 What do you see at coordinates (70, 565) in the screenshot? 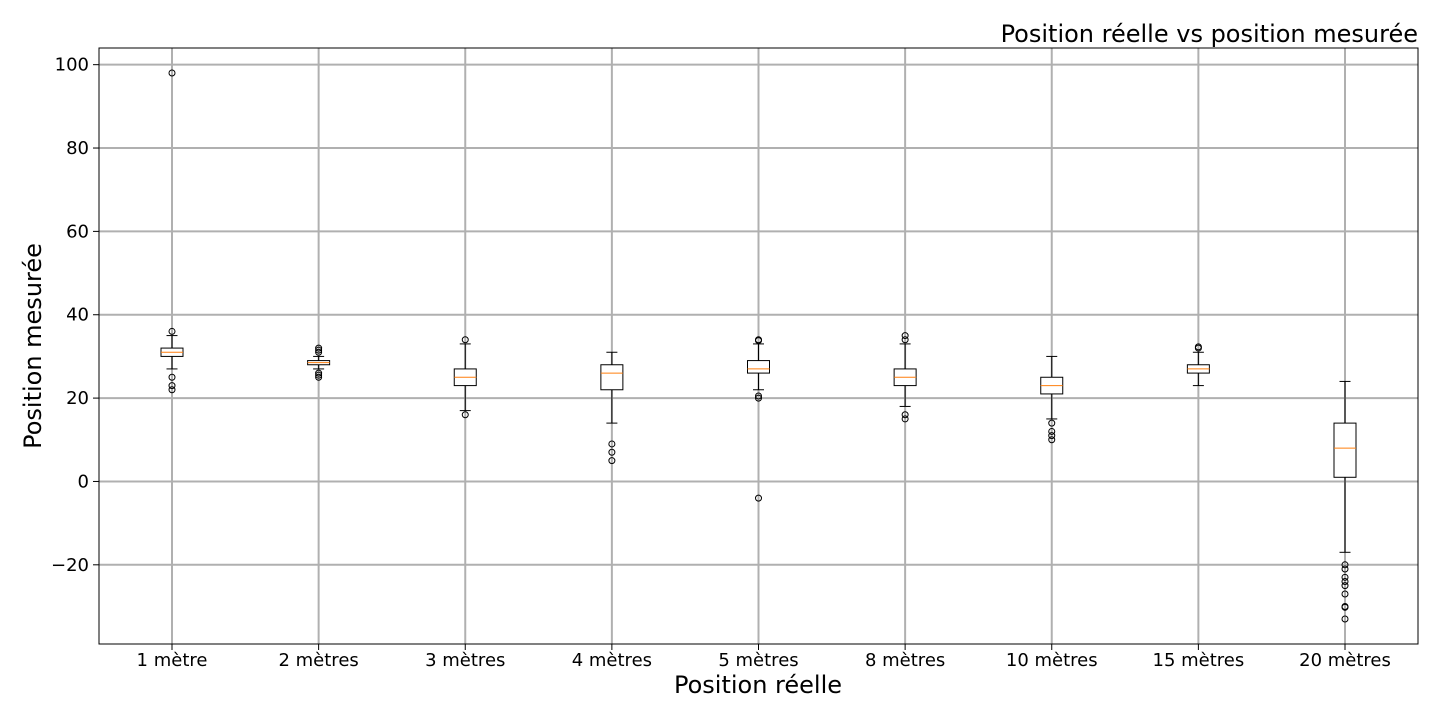
I see `y-tick-label: −20` at bounding box center [70, 565].